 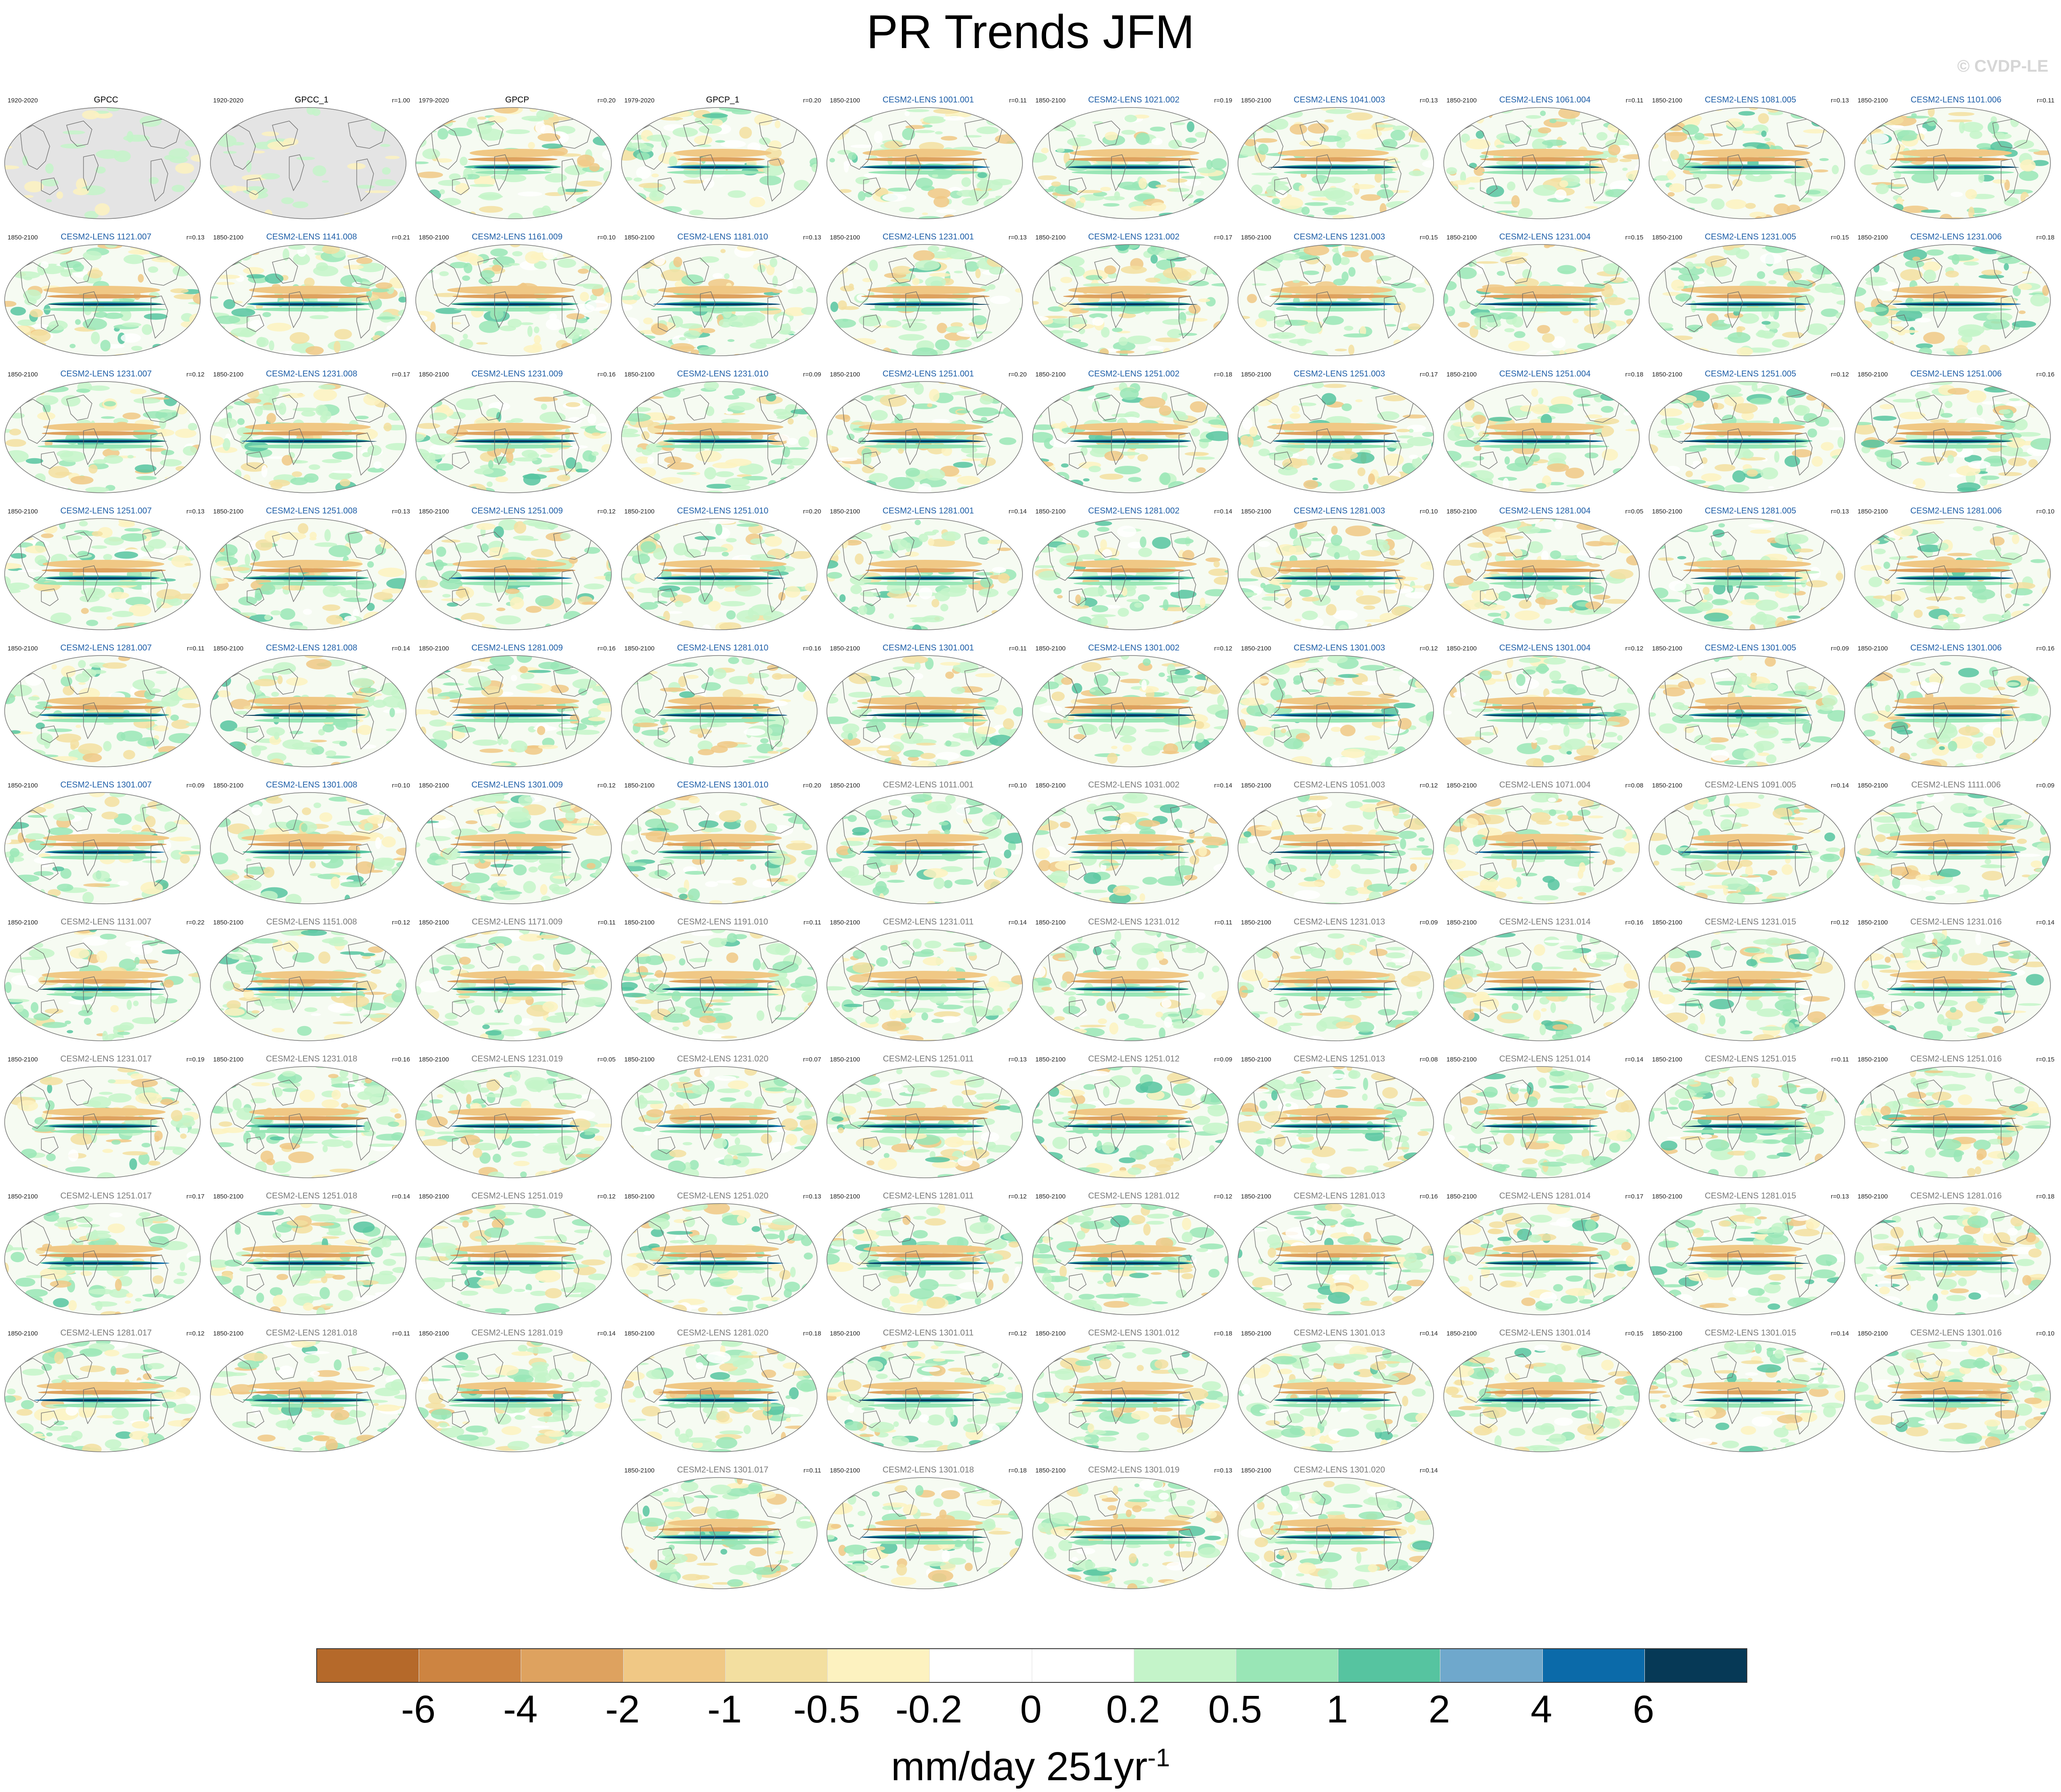 What do you see at coordinates (1750, 648) in the screenshot?
I see `panel-label: CESM2-LENS 1301.005` at bounding box center [1750, 648].